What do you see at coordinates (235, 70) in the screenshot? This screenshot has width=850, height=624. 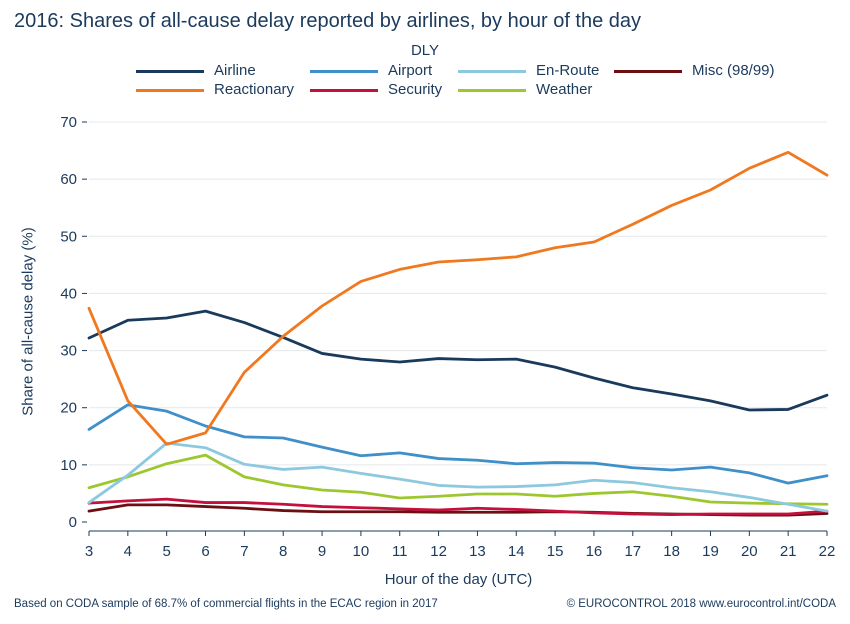 I see `legend-label-airline: Airline` at bounding box center [235, 70].